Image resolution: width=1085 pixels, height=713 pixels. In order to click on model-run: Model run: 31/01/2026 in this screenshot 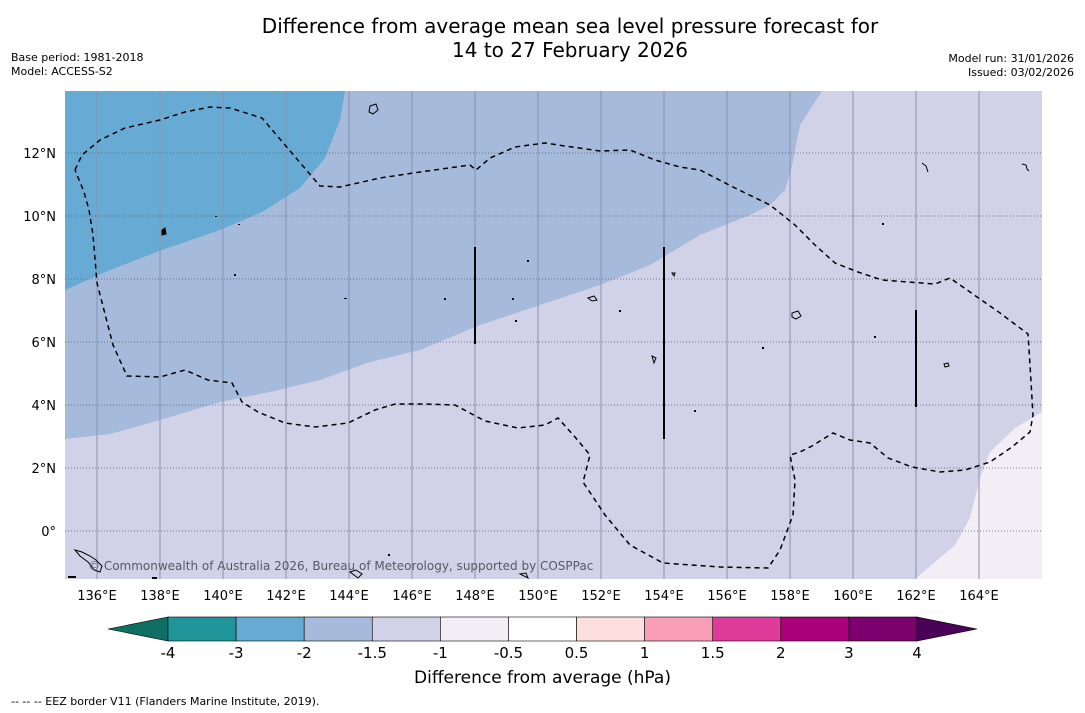, I will do `click(1011, 58)`.